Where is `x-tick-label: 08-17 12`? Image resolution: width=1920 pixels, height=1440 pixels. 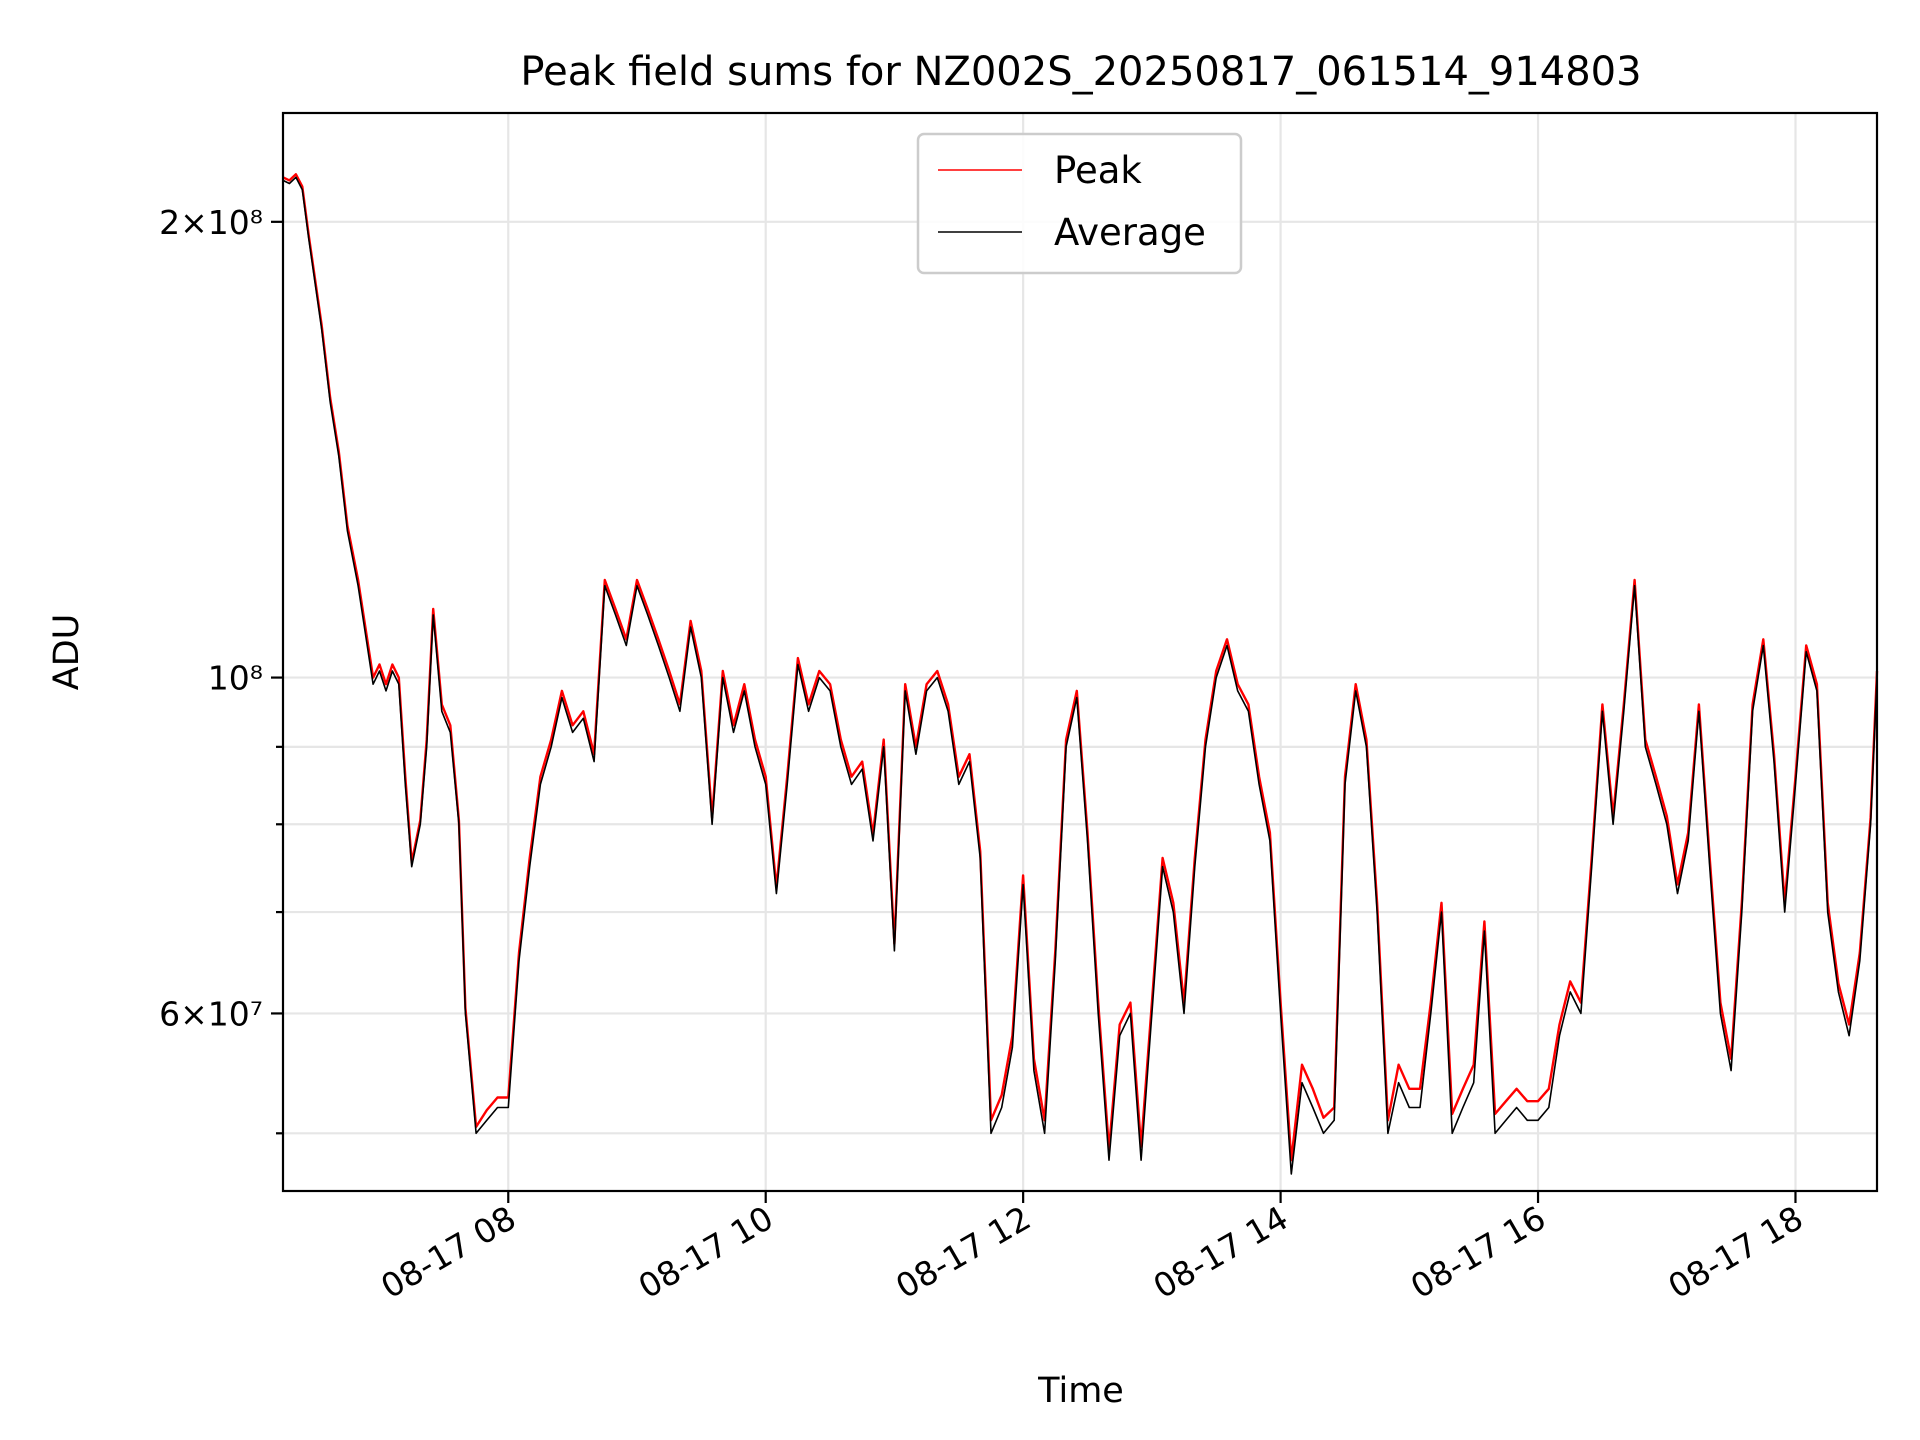
x-tick-label: 08-17 12 is located at coordinates (963, 1252).